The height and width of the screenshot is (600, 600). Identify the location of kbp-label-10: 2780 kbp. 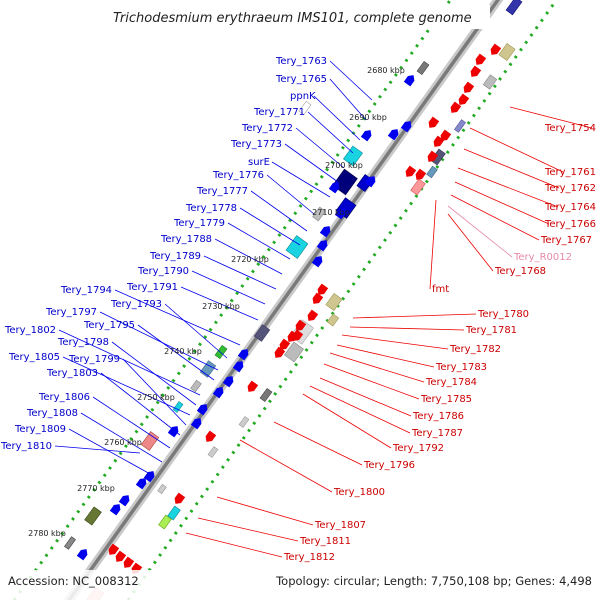
(47, 533).